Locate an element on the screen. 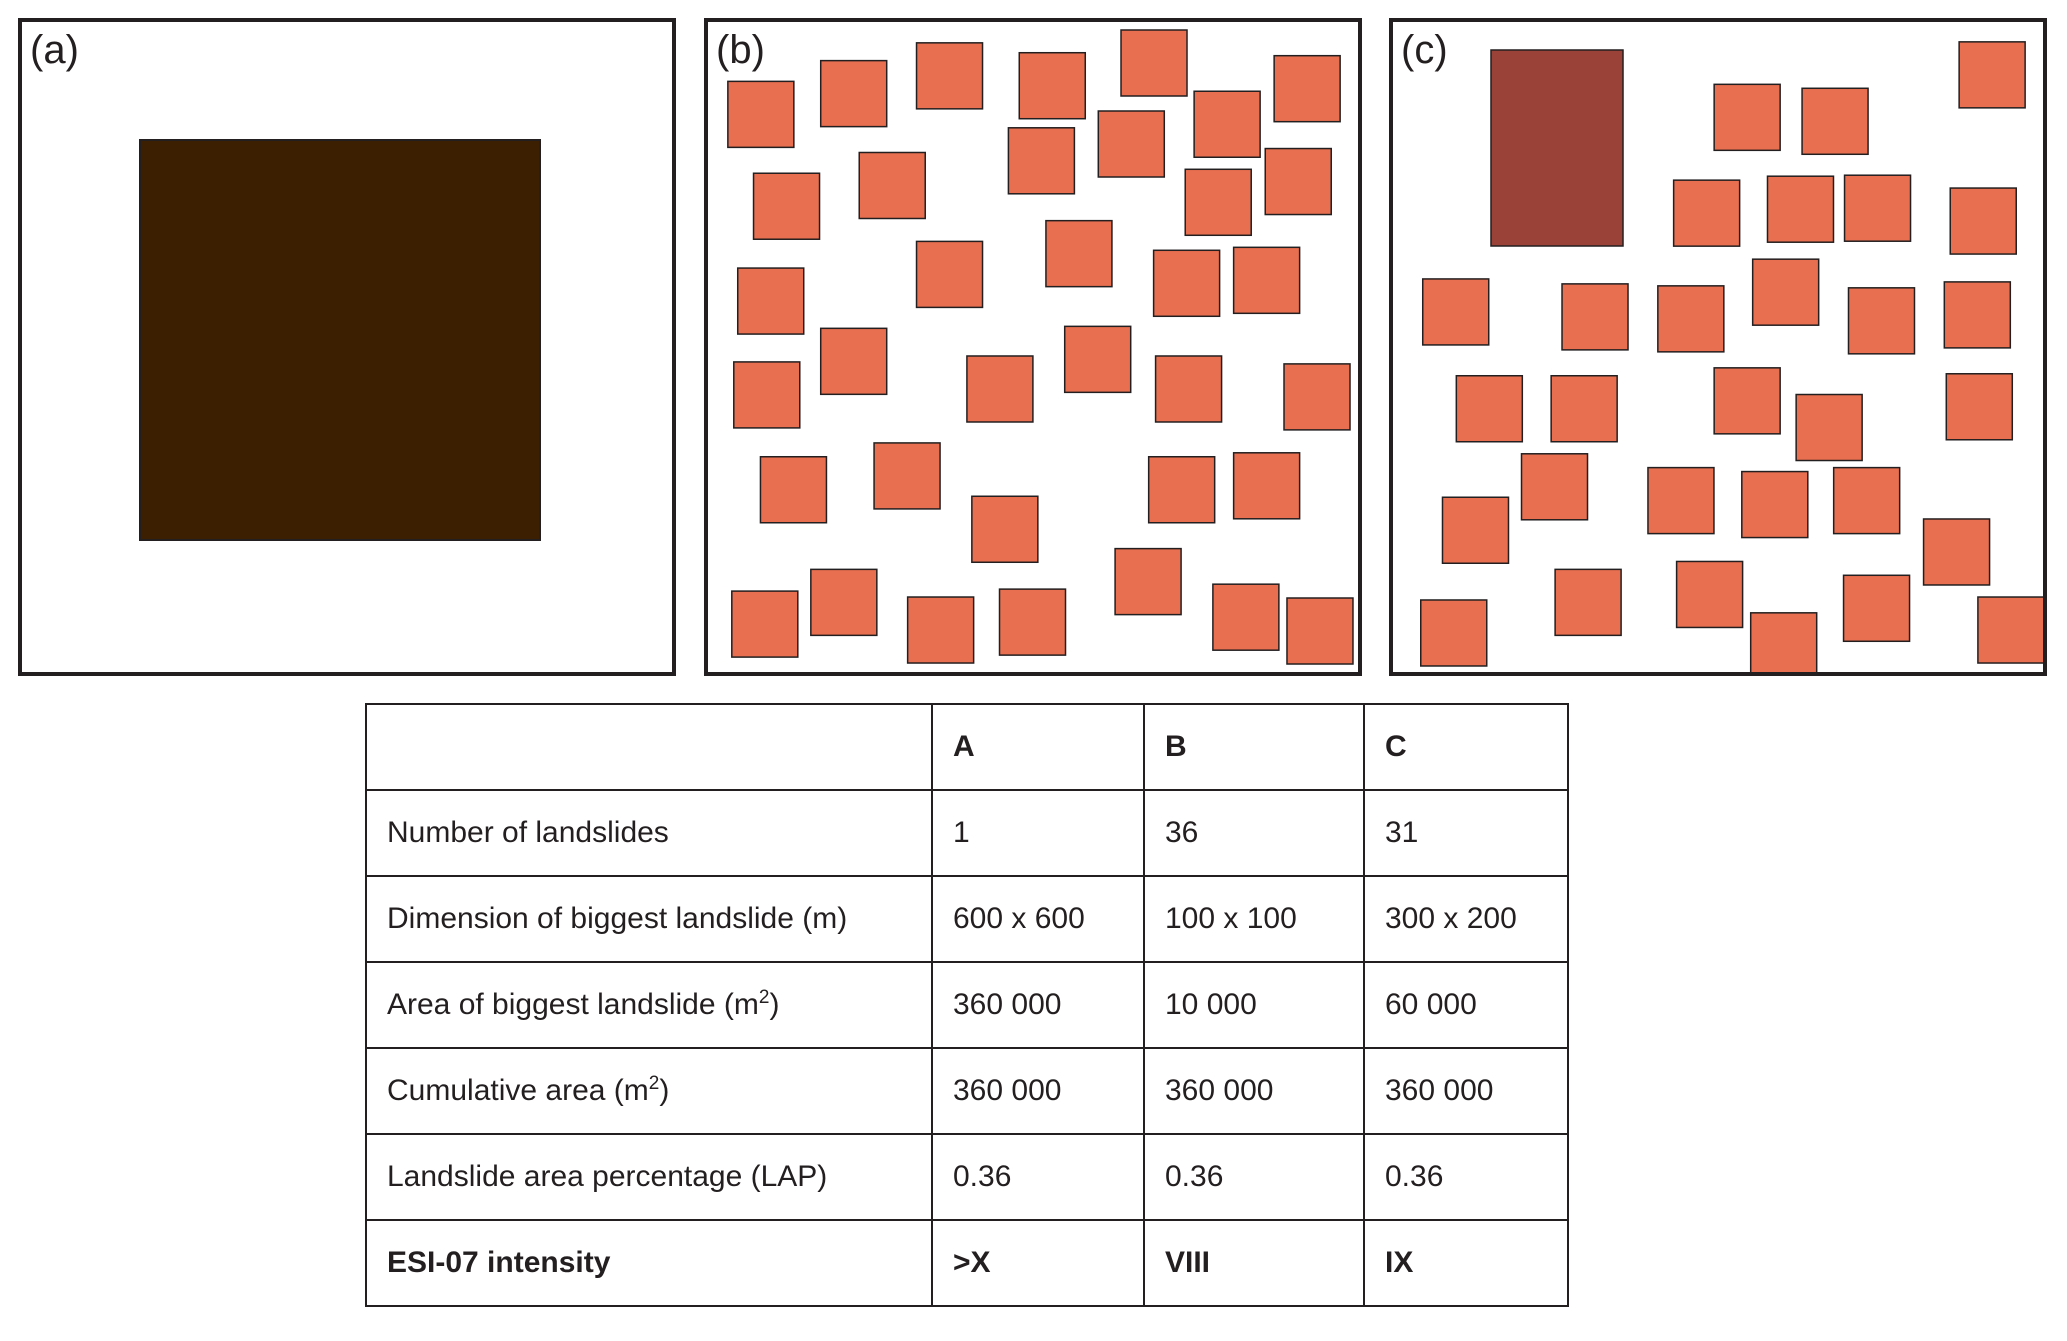 This screenshot has height=1341, width=2067. table-cell: 100 x 100 is located at coordinates (1254, 919).